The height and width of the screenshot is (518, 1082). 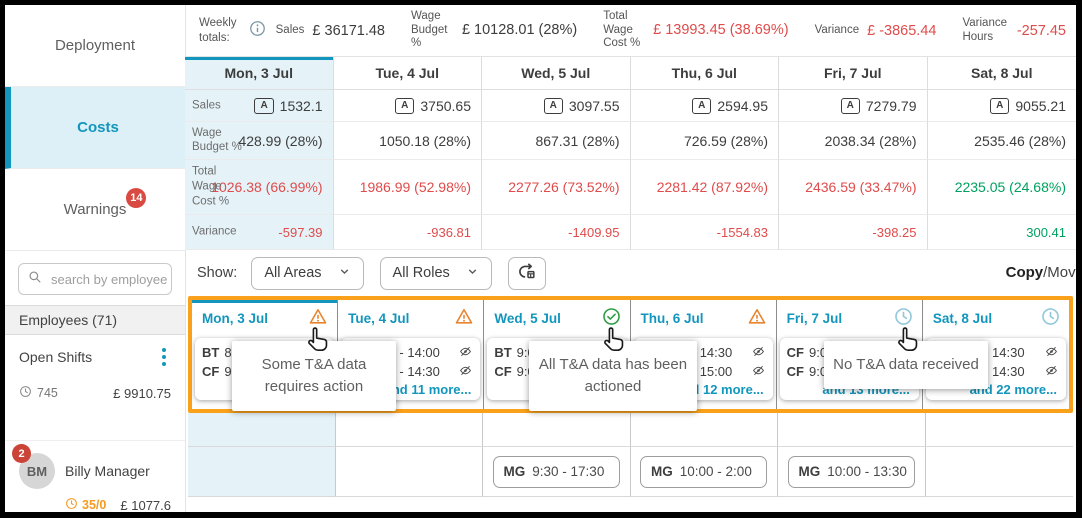 I want to click on variance-cell: -1409.95, so click(x=556, y=232).